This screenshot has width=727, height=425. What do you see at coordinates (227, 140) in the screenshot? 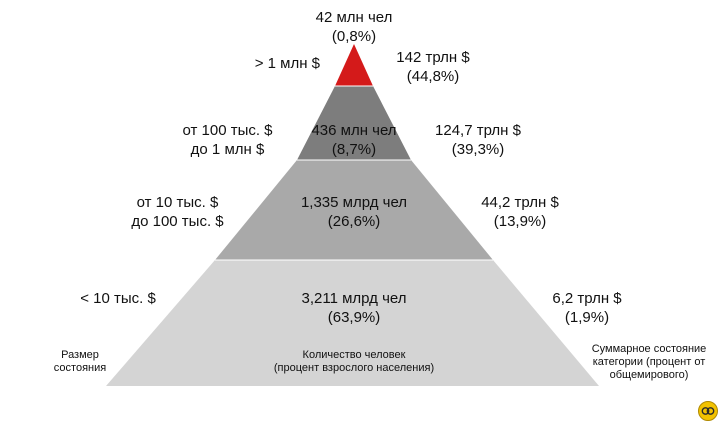
I see `tier-upper-wealth-label: от 100 тыс. $ до 1 млн $` at bounding box center [227, 140].